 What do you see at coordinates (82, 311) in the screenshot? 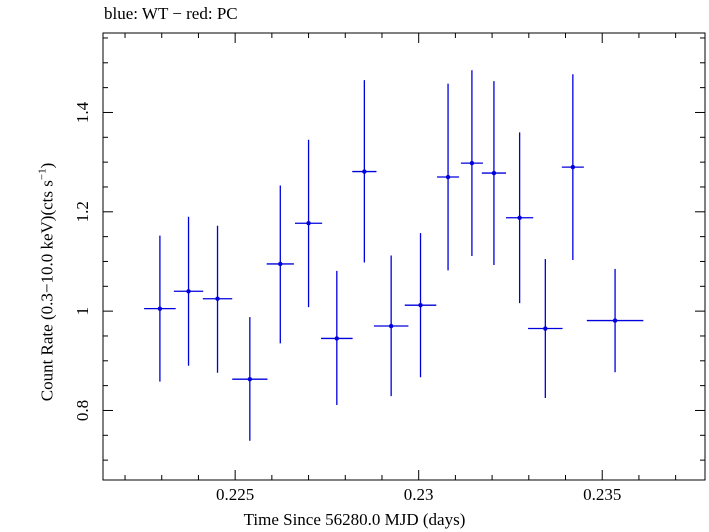
I see `y-tick-label: 1` at bounding box center [82, 311].